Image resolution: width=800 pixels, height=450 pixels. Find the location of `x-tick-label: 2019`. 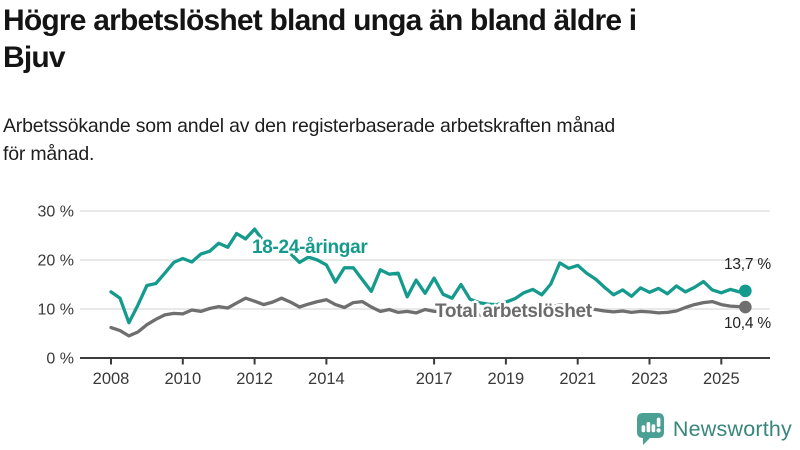

x-tick-label: 2019 is located at coordinates (506, 379).